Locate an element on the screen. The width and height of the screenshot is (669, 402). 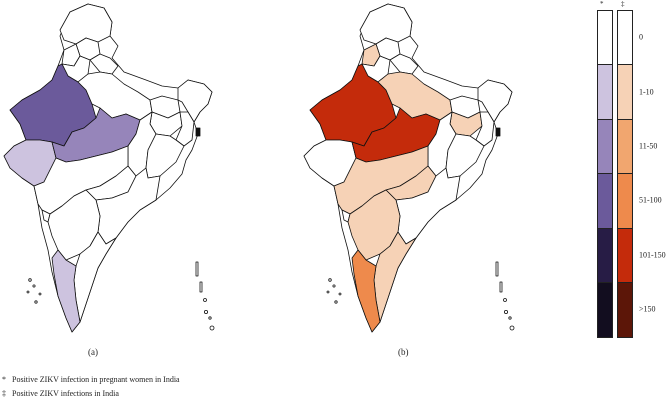
region-tripura-b is located at coordinates (498, 132).